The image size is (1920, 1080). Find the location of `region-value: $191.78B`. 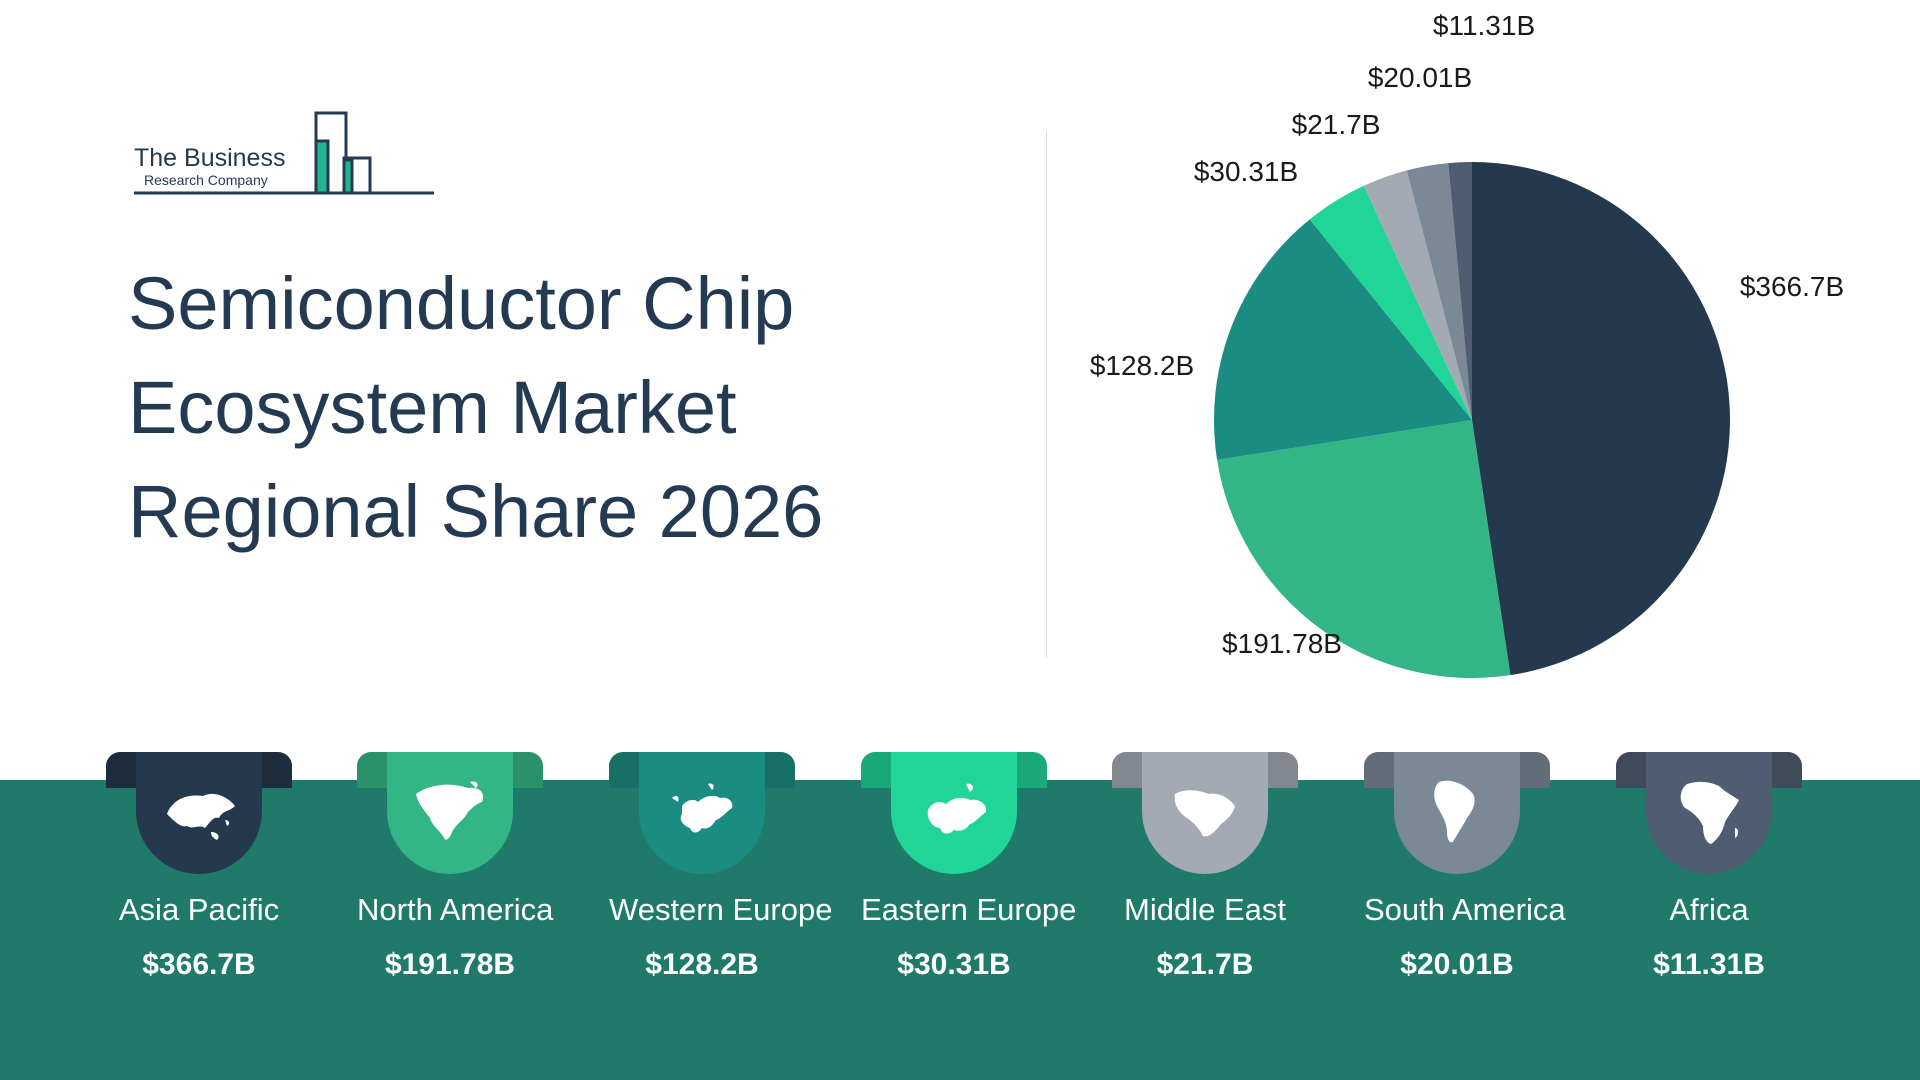

region-value: $191.78B is located at coordinates (450, 964).